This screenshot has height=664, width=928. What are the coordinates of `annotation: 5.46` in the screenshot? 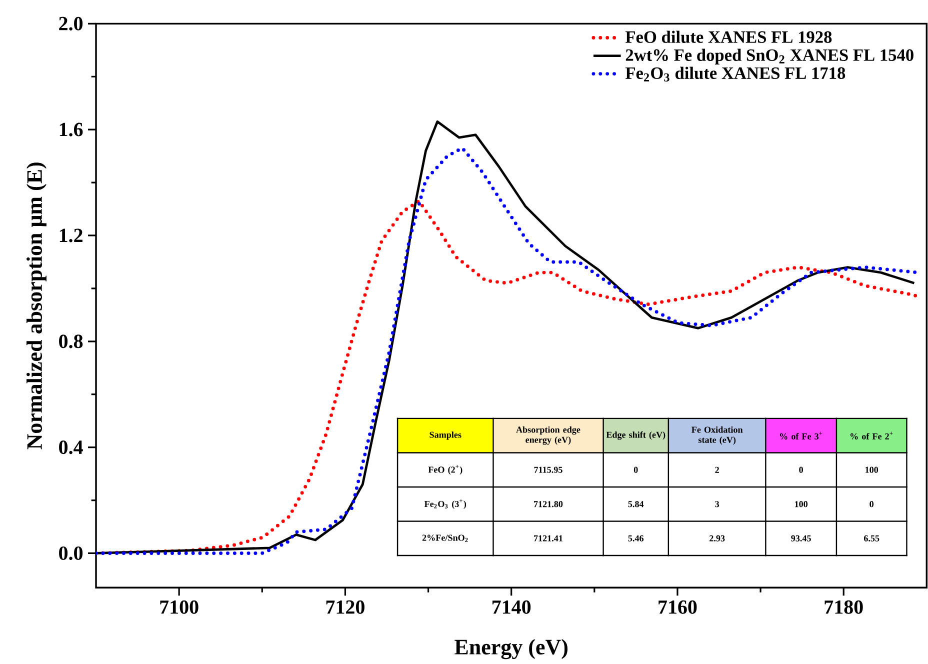 It's located at (636, 539).